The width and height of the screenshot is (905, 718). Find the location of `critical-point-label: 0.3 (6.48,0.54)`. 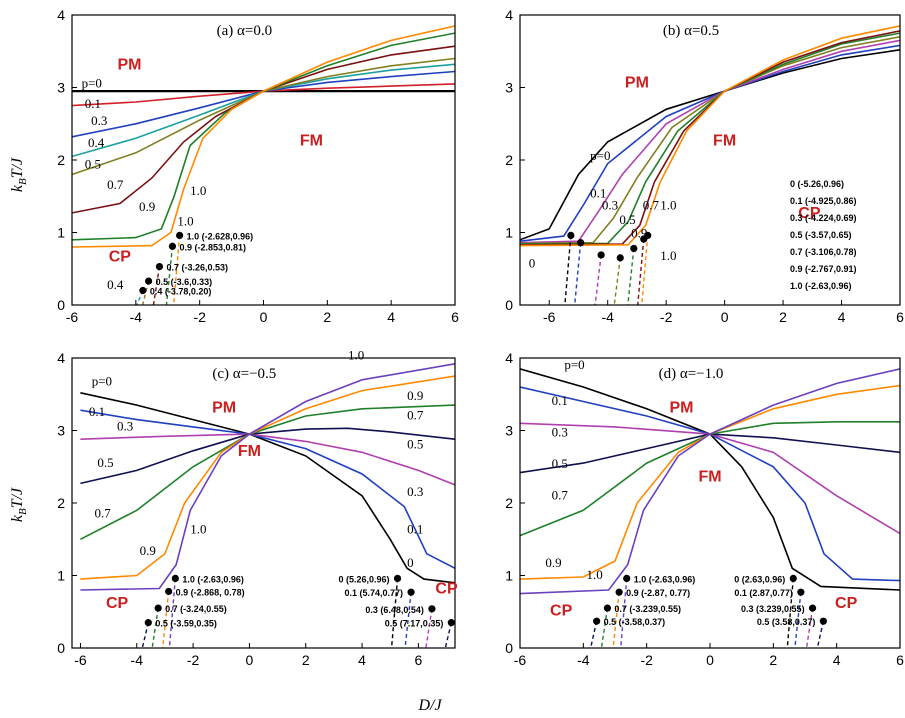

critical-point-label: 0.3 (6.48,0.54) is located at coordinates (394, 610).